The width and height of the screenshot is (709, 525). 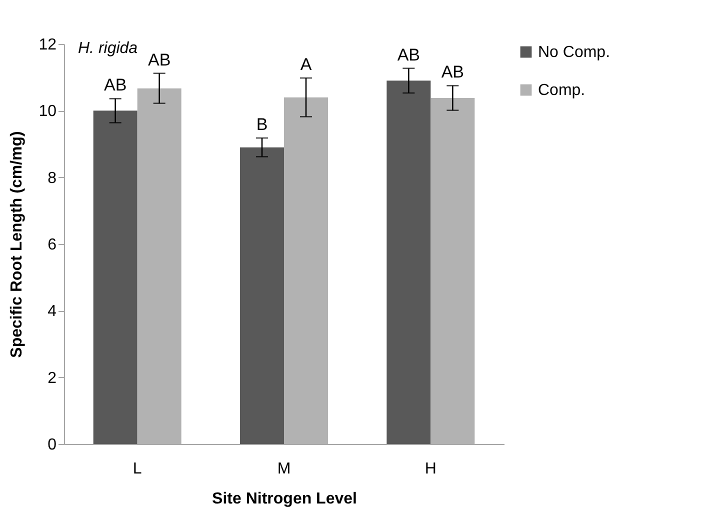 I want to click on y-tick-label: 6, so click(x=52, y=245).